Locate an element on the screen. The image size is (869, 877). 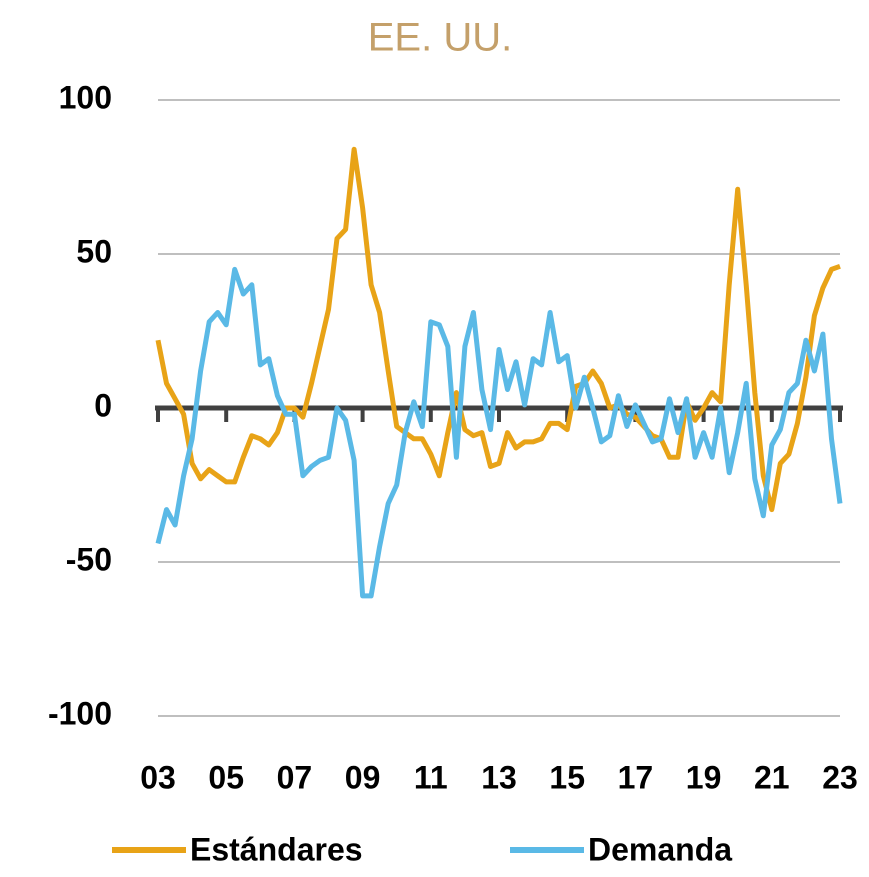
y-tick-label: -50 is located at coordinates (89, 559).